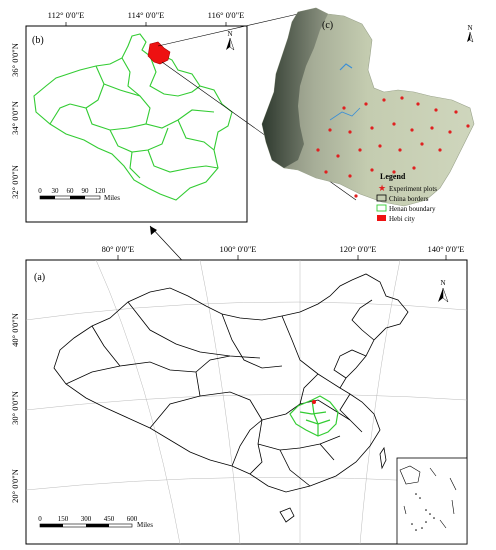 The image size is (496, 550). What do you see at coordinates (345, 114) in the screenshot?
I see `river` at bounding box center [345, 114].